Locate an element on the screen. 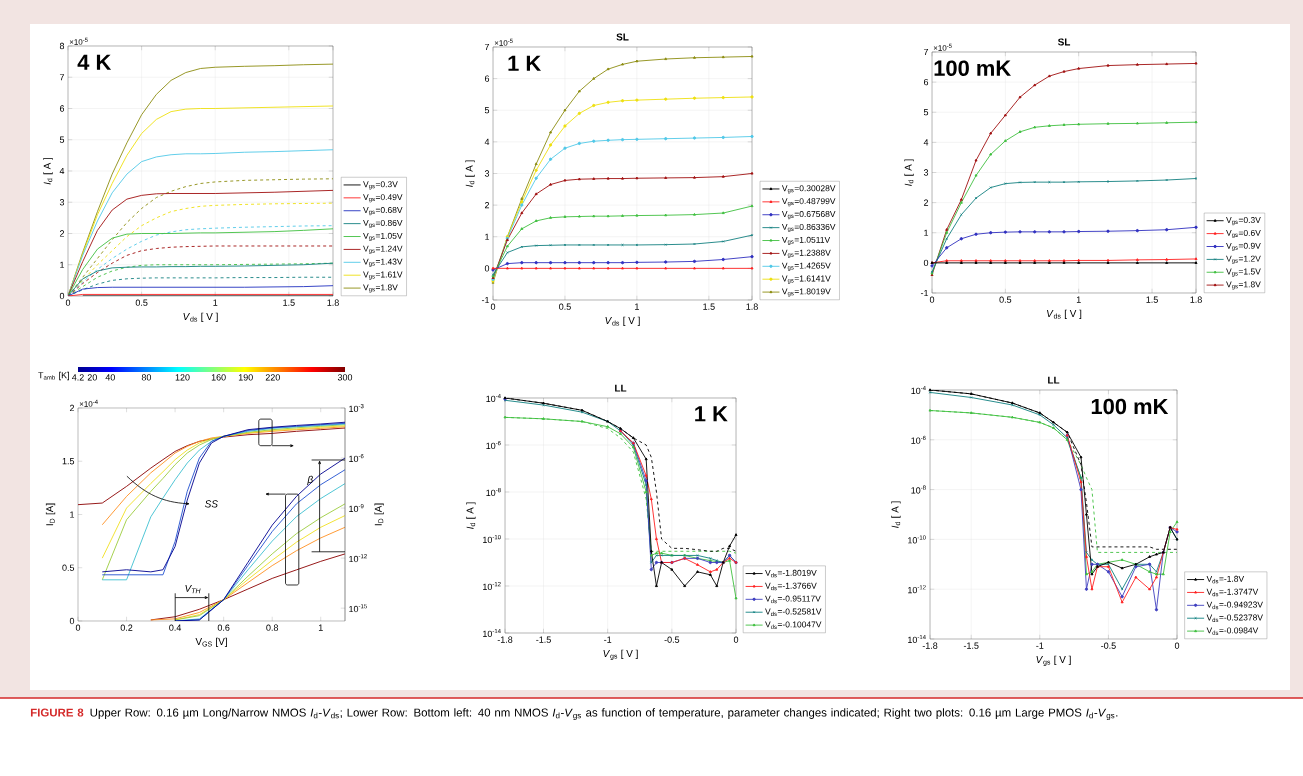 Image resolution: width=1303 pixels, height=776 pixels. x-tick-label: 0.4 is located at coordinates (175, 627).